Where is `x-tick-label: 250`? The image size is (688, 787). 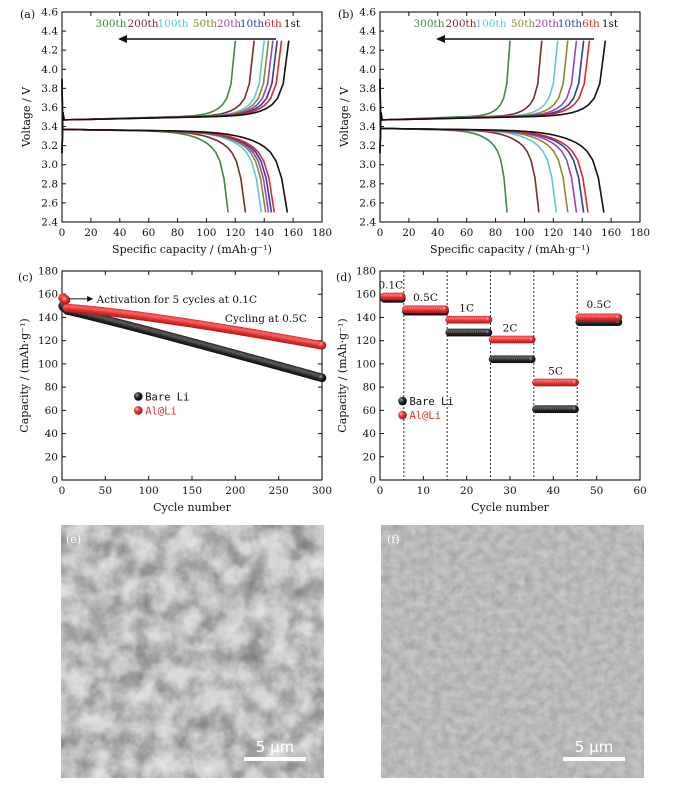
x-tick-label: 250 is located at coordinates (279, 491).